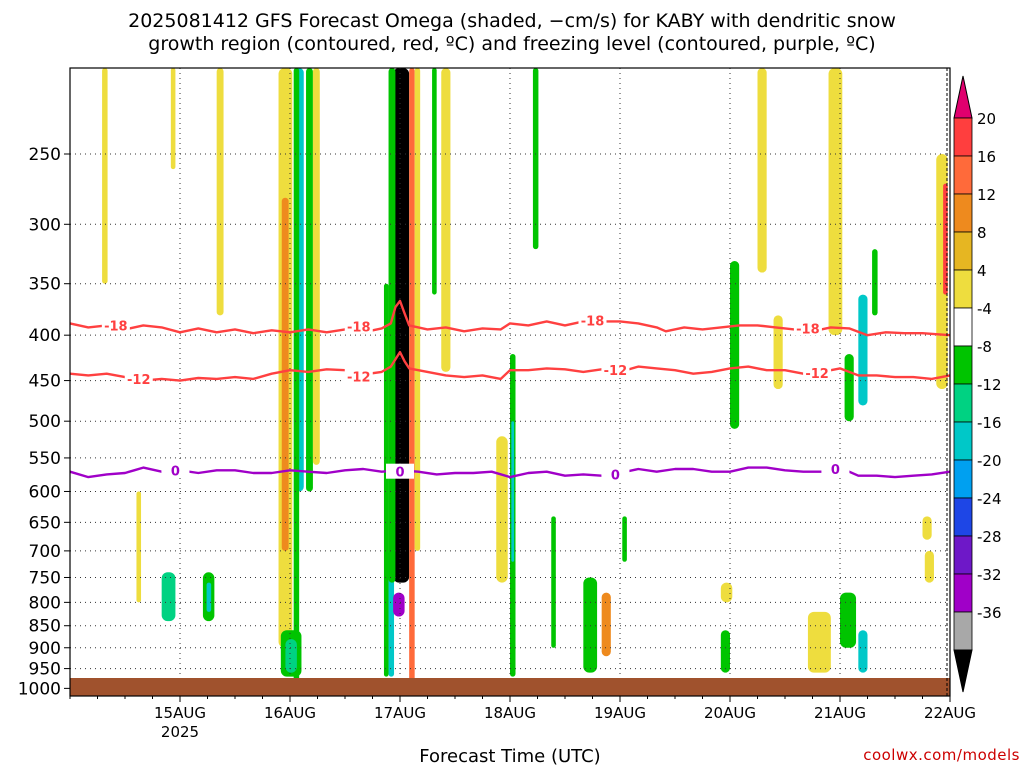 This screenshot has width=1024, height=768. Describe the element at coordinates (989, 385) in the screenshot. I see `colorbar-label-7: -12` at that location.